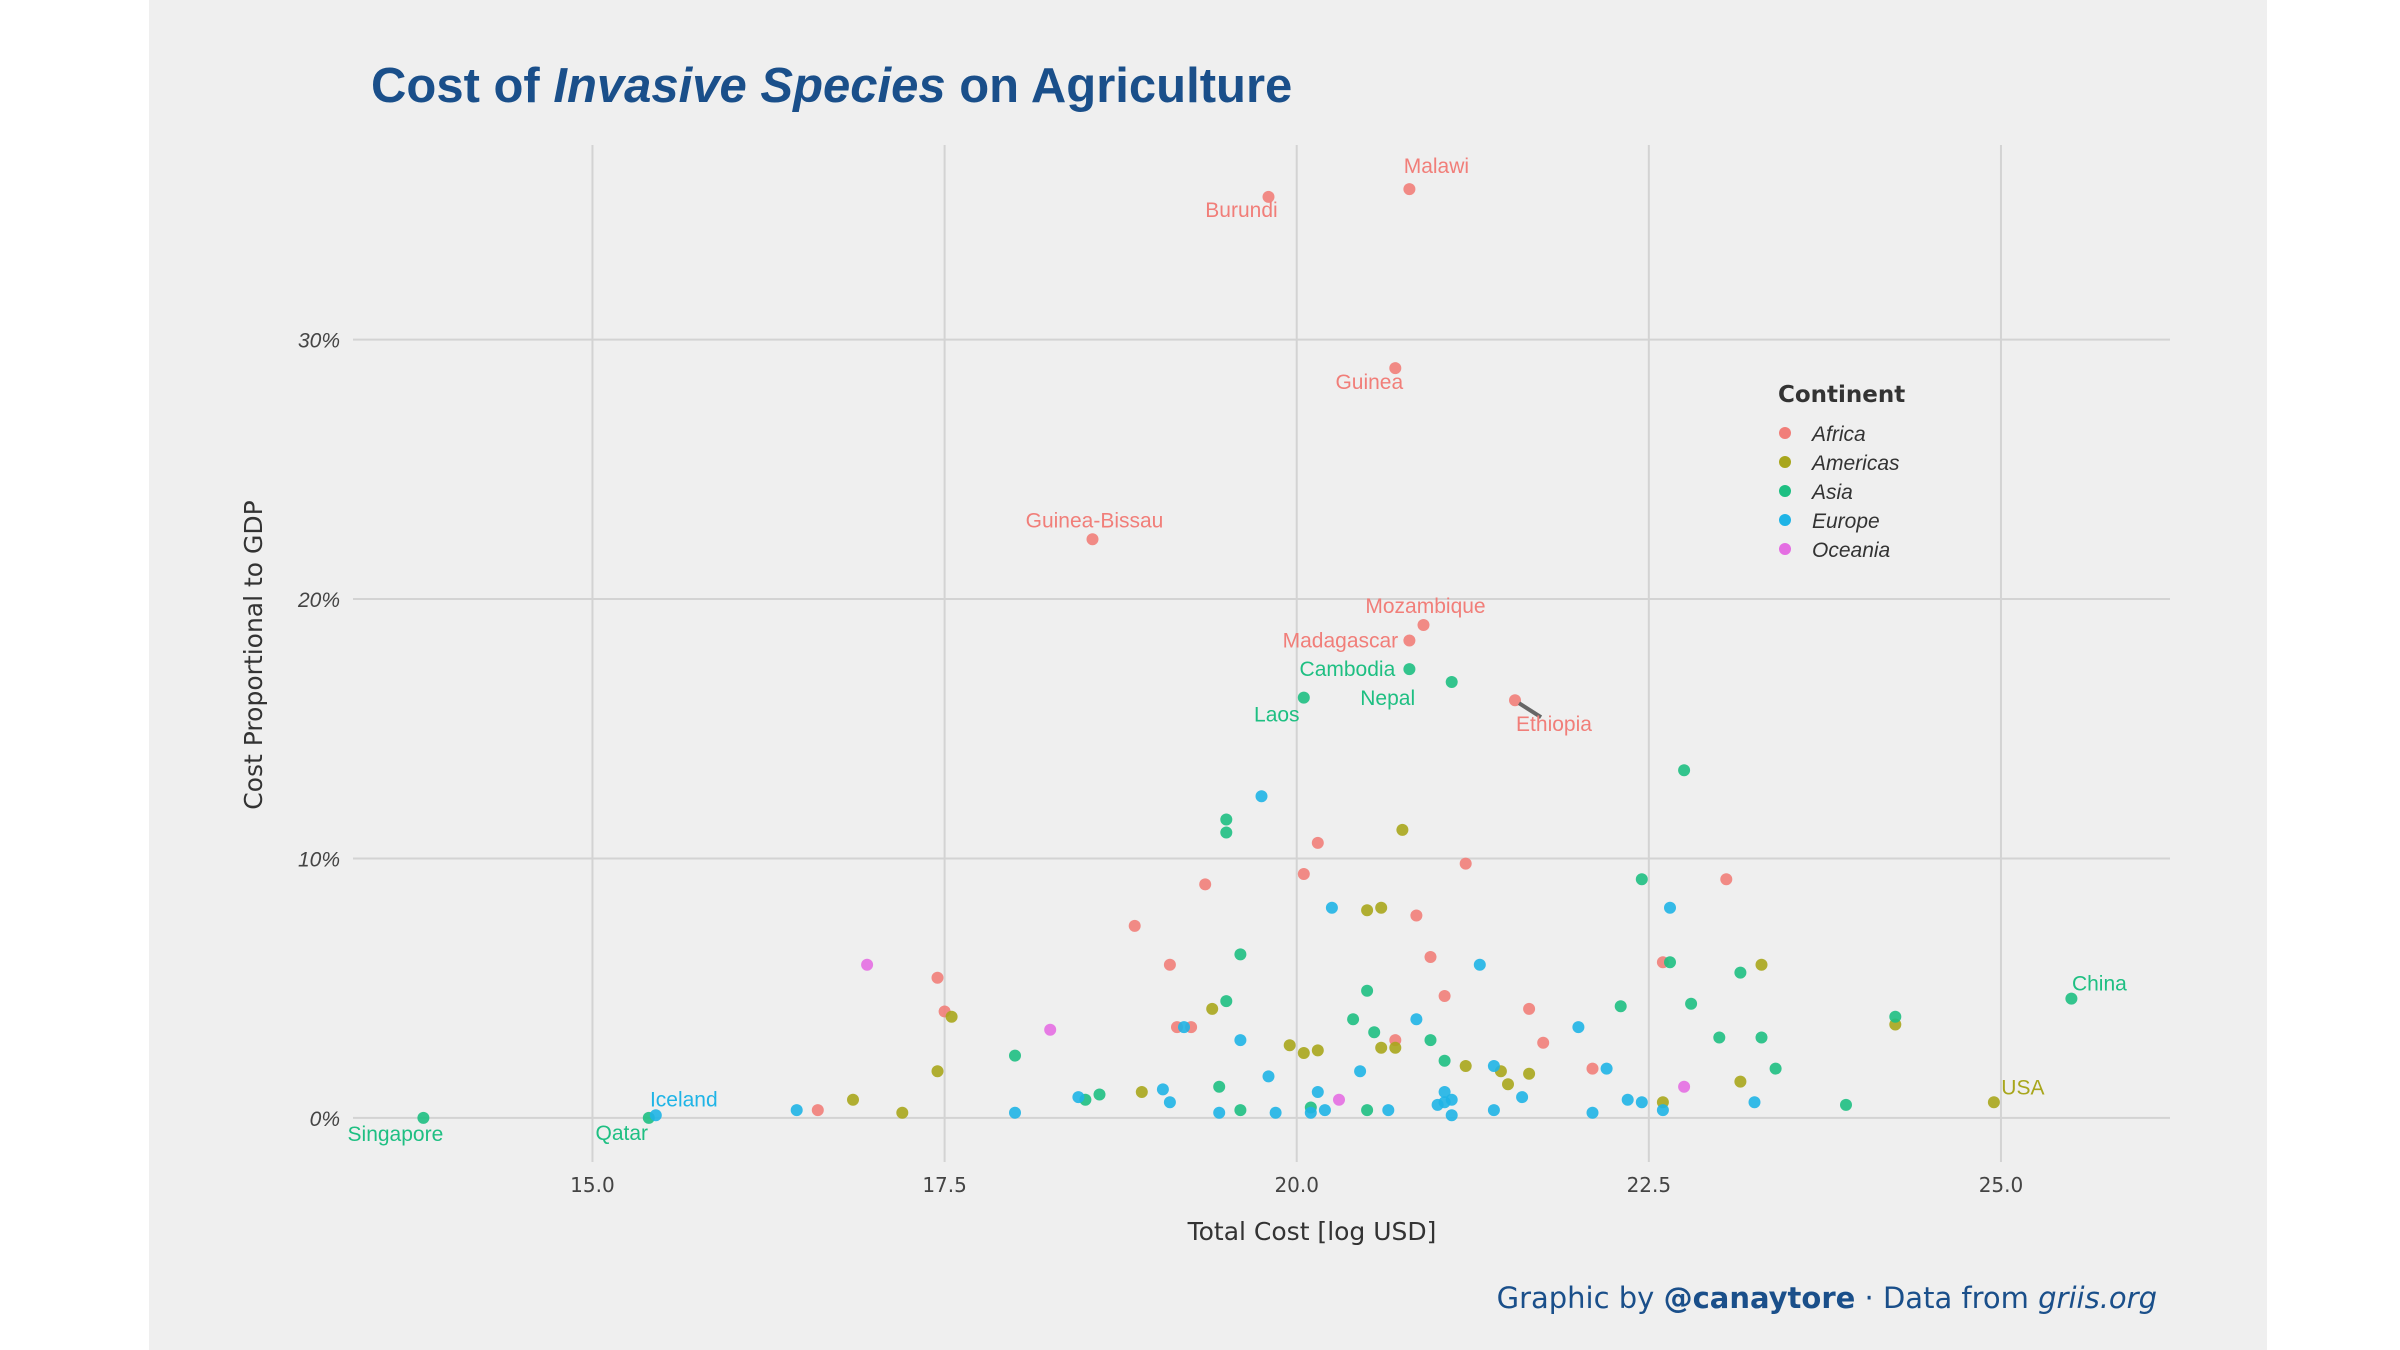  I want to click on annotation-label: Malawi, so click(1436, 166).